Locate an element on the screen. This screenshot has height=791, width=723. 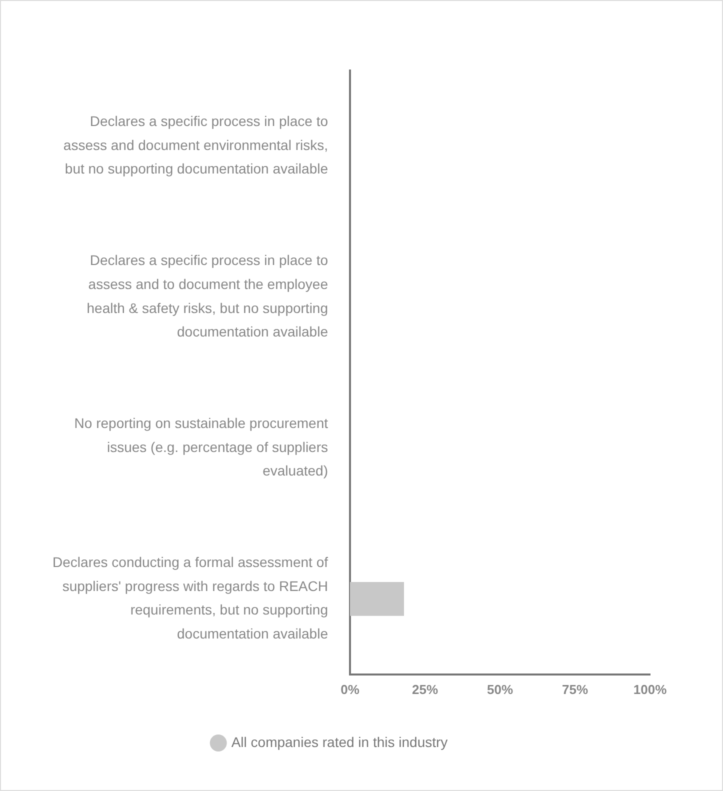
y-tick-label: Declares a specific process in place to assess and to document the employee health & safety risks, but no supporting documentation available is located at coordinates (207, 296).